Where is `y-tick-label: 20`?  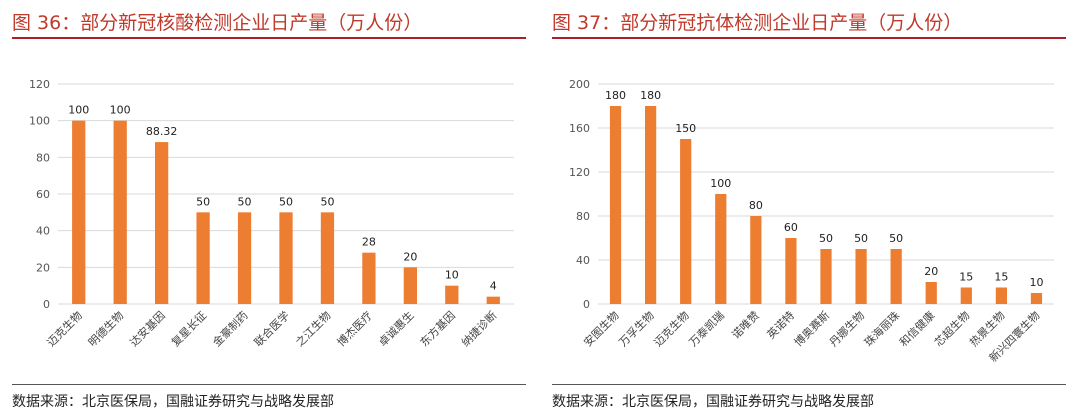 y-tick-label: 20 is located at coordinates (43, 267).